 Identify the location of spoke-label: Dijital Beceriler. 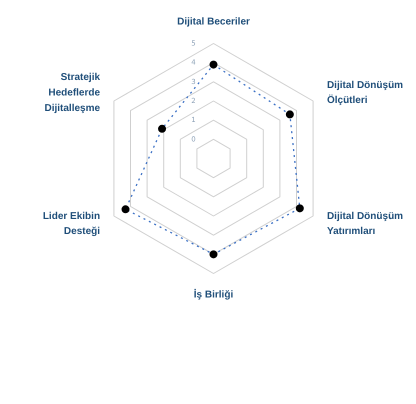
(213, 22).